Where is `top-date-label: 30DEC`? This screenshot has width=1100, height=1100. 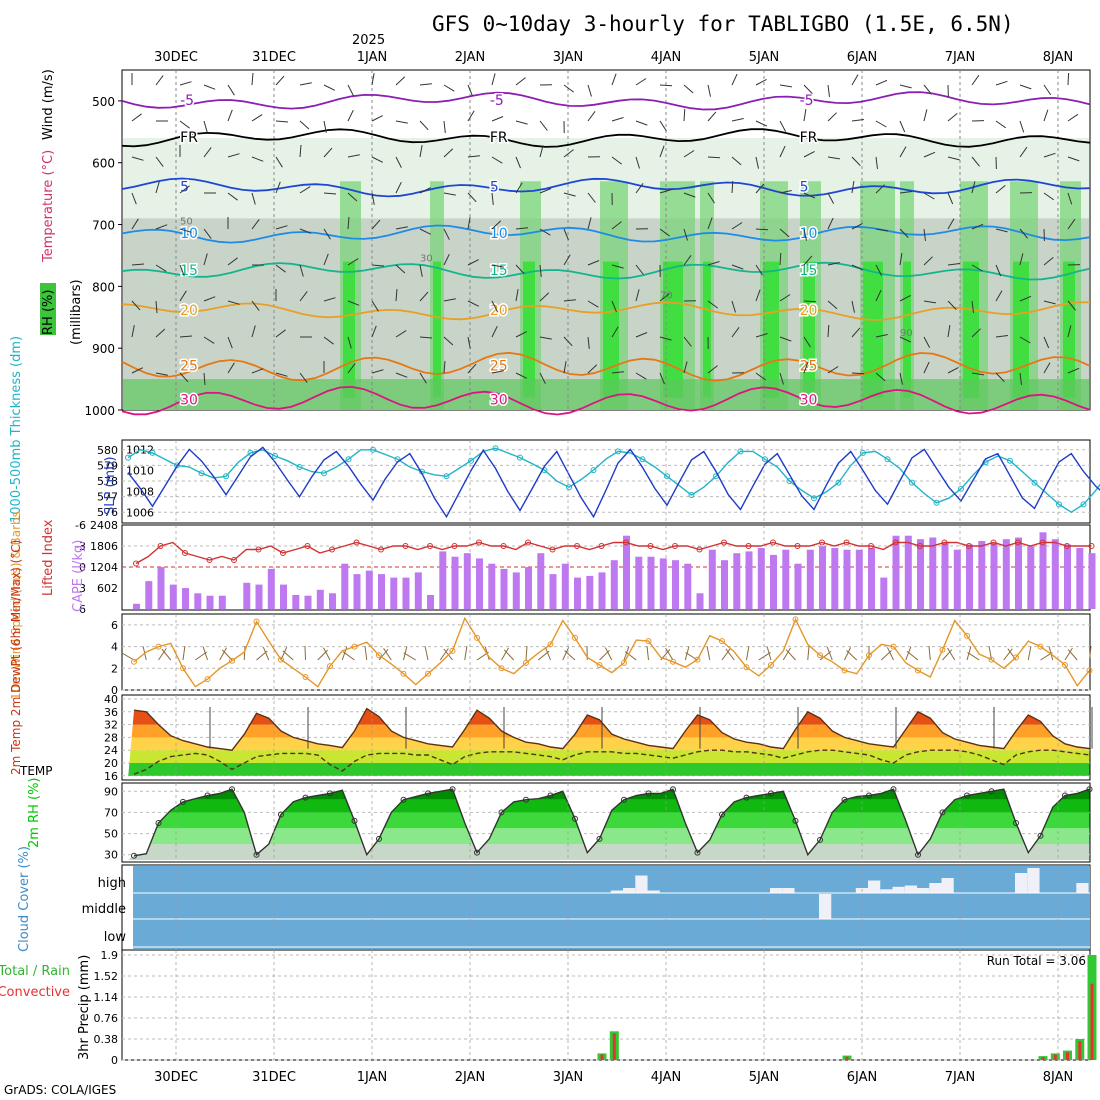
top-date-label: 30DEC is located at coordinates (176, 57).